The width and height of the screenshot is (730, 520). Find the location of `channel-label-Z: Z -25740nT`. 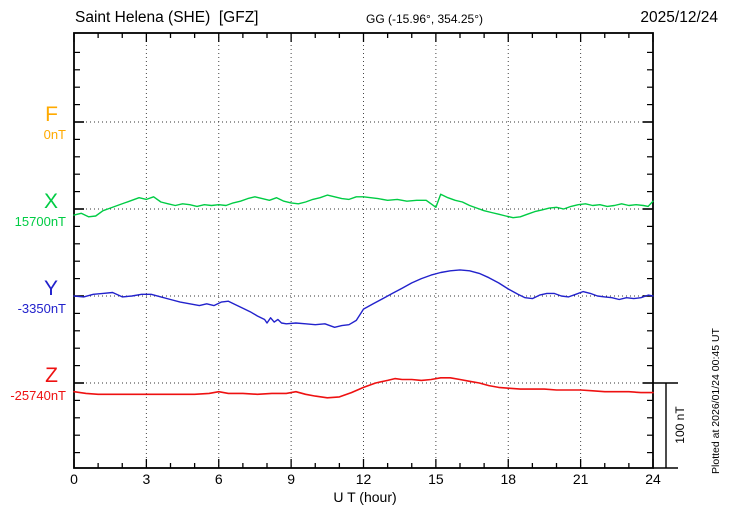

channel-label-Z: Z -25740nT is located at coordinates (33, 383).